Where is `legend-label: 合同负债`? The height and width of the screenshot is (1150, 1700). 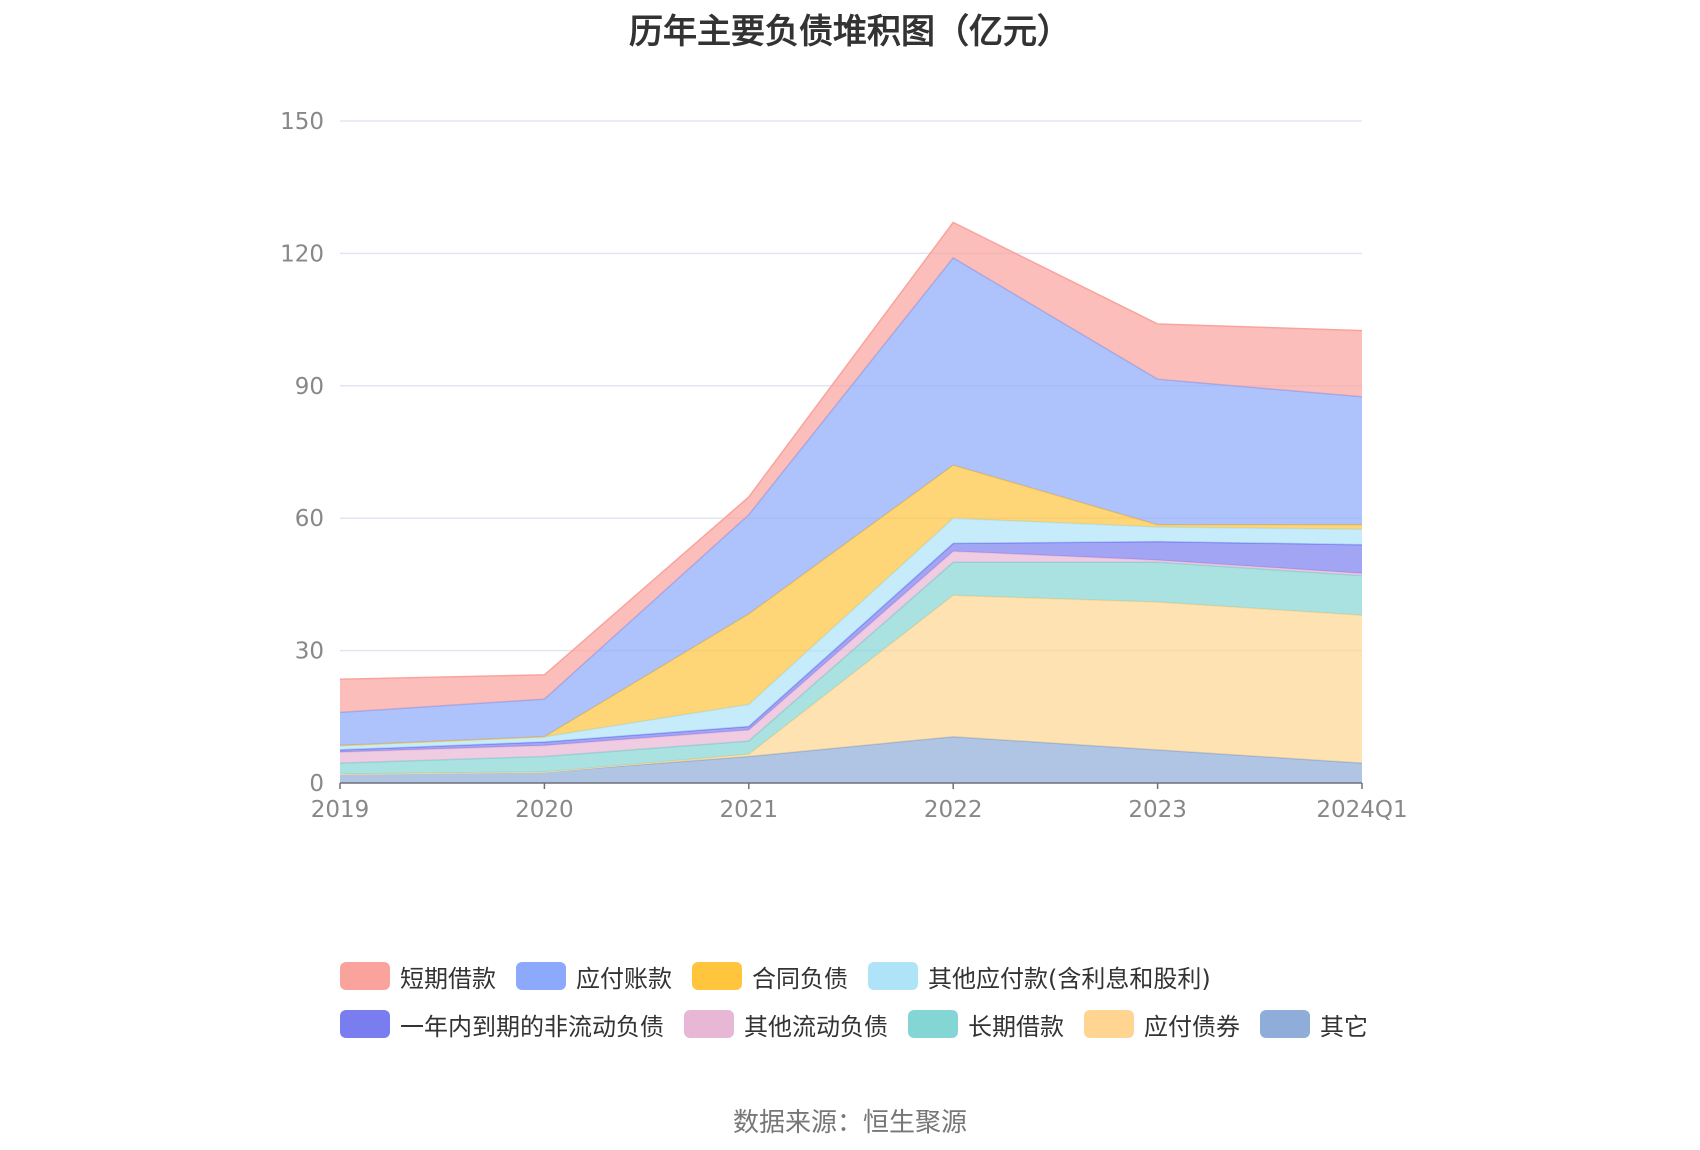
legend-label: 合同负债 is located at coordinates (800, 978).